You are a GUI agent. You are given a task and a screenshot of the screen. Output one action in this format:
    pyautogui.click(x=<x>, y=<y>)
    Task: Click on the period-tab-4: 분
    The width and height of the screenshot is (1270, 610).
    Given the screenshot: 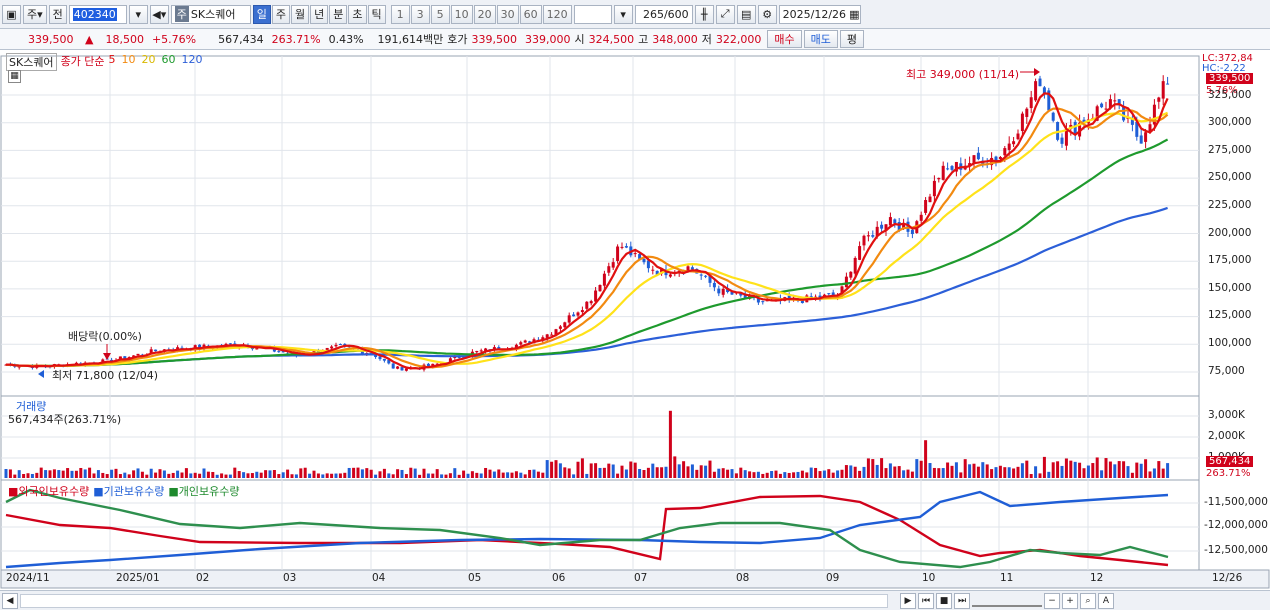 What is the action you would take?
    pyautogui.click(x=338, y=14)
    